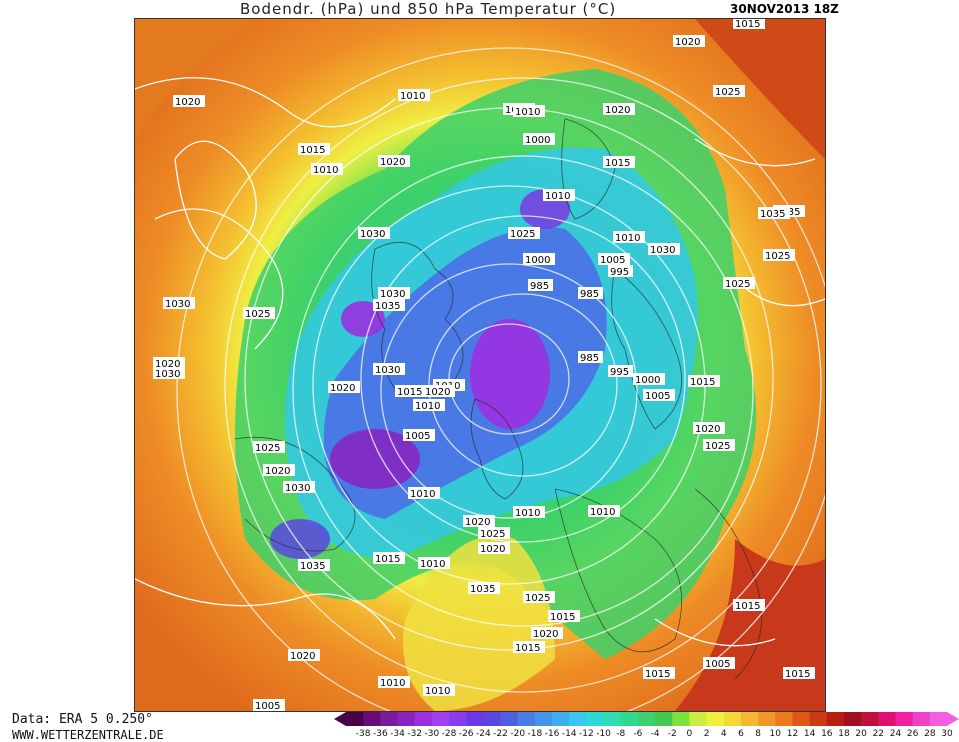 This screenshot has width=959, height=742. Describe the element at coordinates (603, 734) in the screenshot. I see `legend-tick-label: -10` at that location.